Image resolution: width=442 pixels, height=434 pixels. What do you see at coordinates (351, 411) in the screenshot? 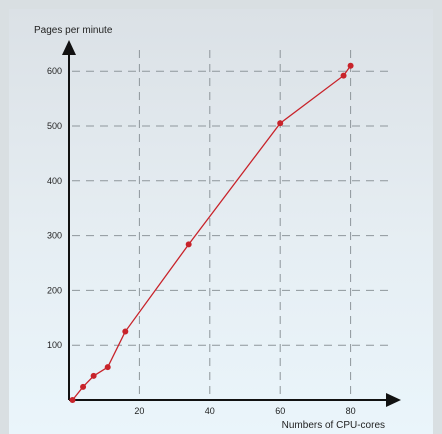
I see `x-tick-label: 80` at bounding box center [351, 411].